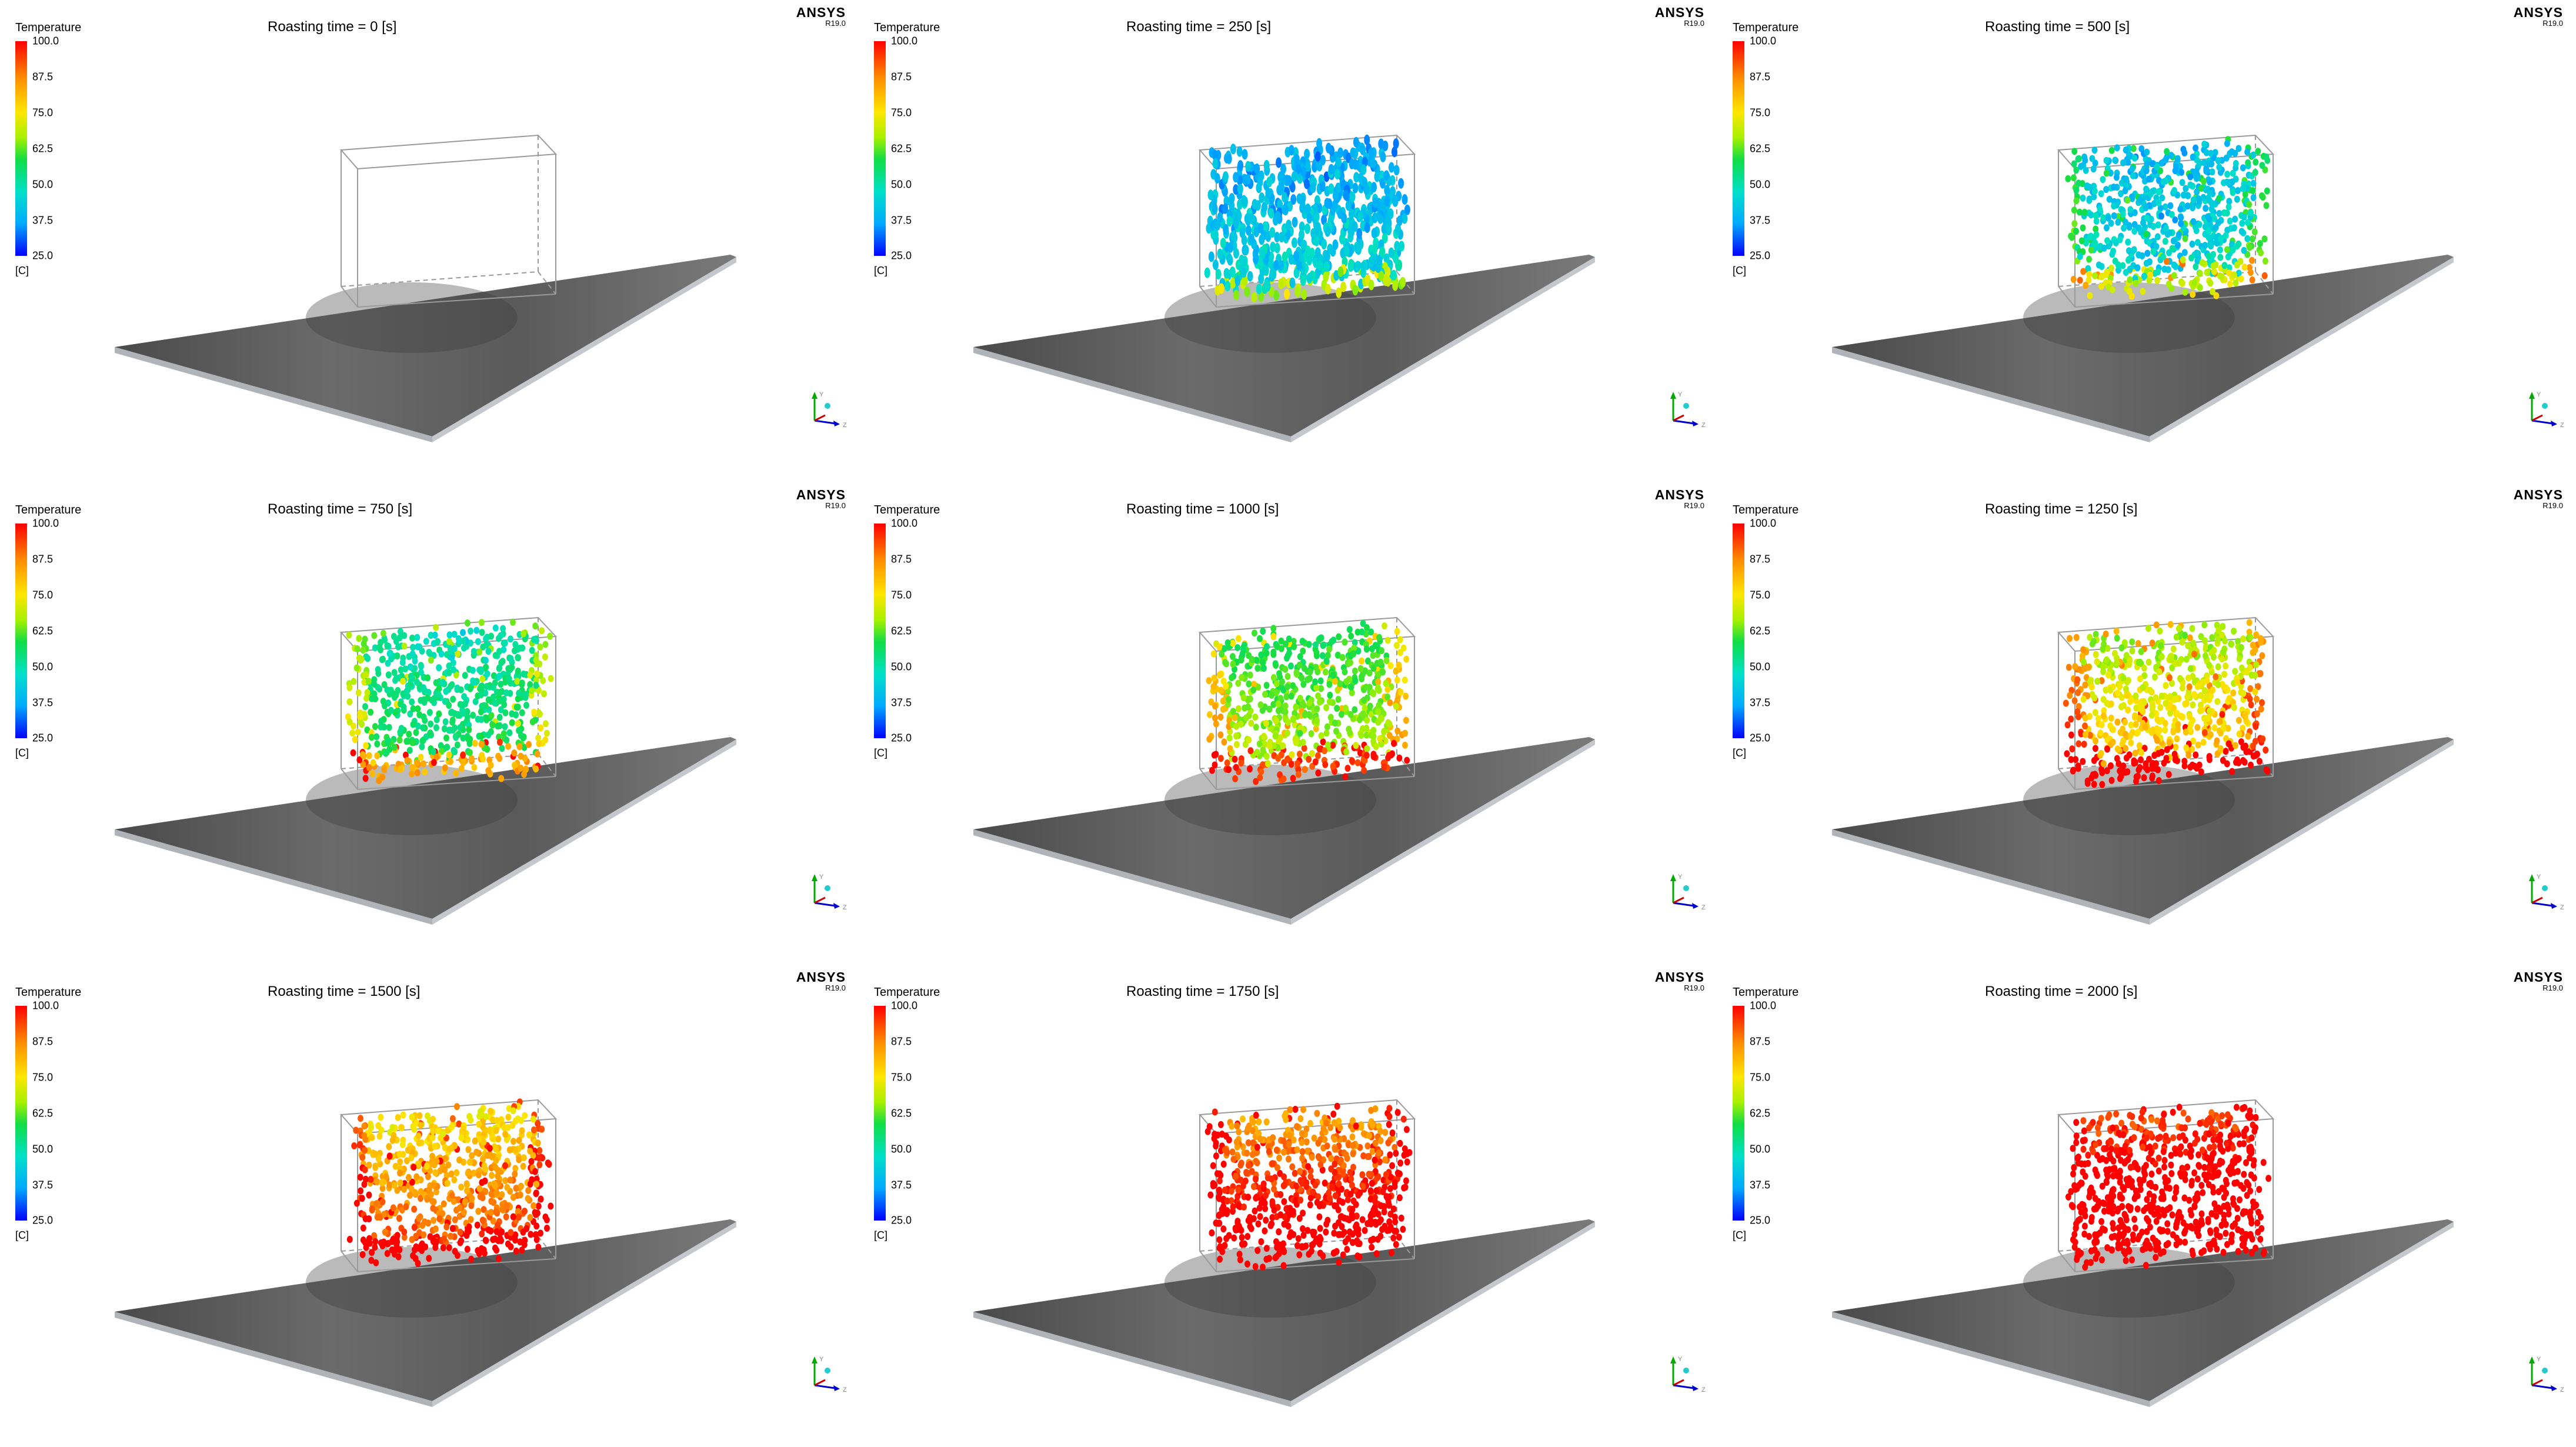  Describe the element at coordinates (45, 42) in the screenshot. I see `colorbar-tick-label: 100.0` at that location.